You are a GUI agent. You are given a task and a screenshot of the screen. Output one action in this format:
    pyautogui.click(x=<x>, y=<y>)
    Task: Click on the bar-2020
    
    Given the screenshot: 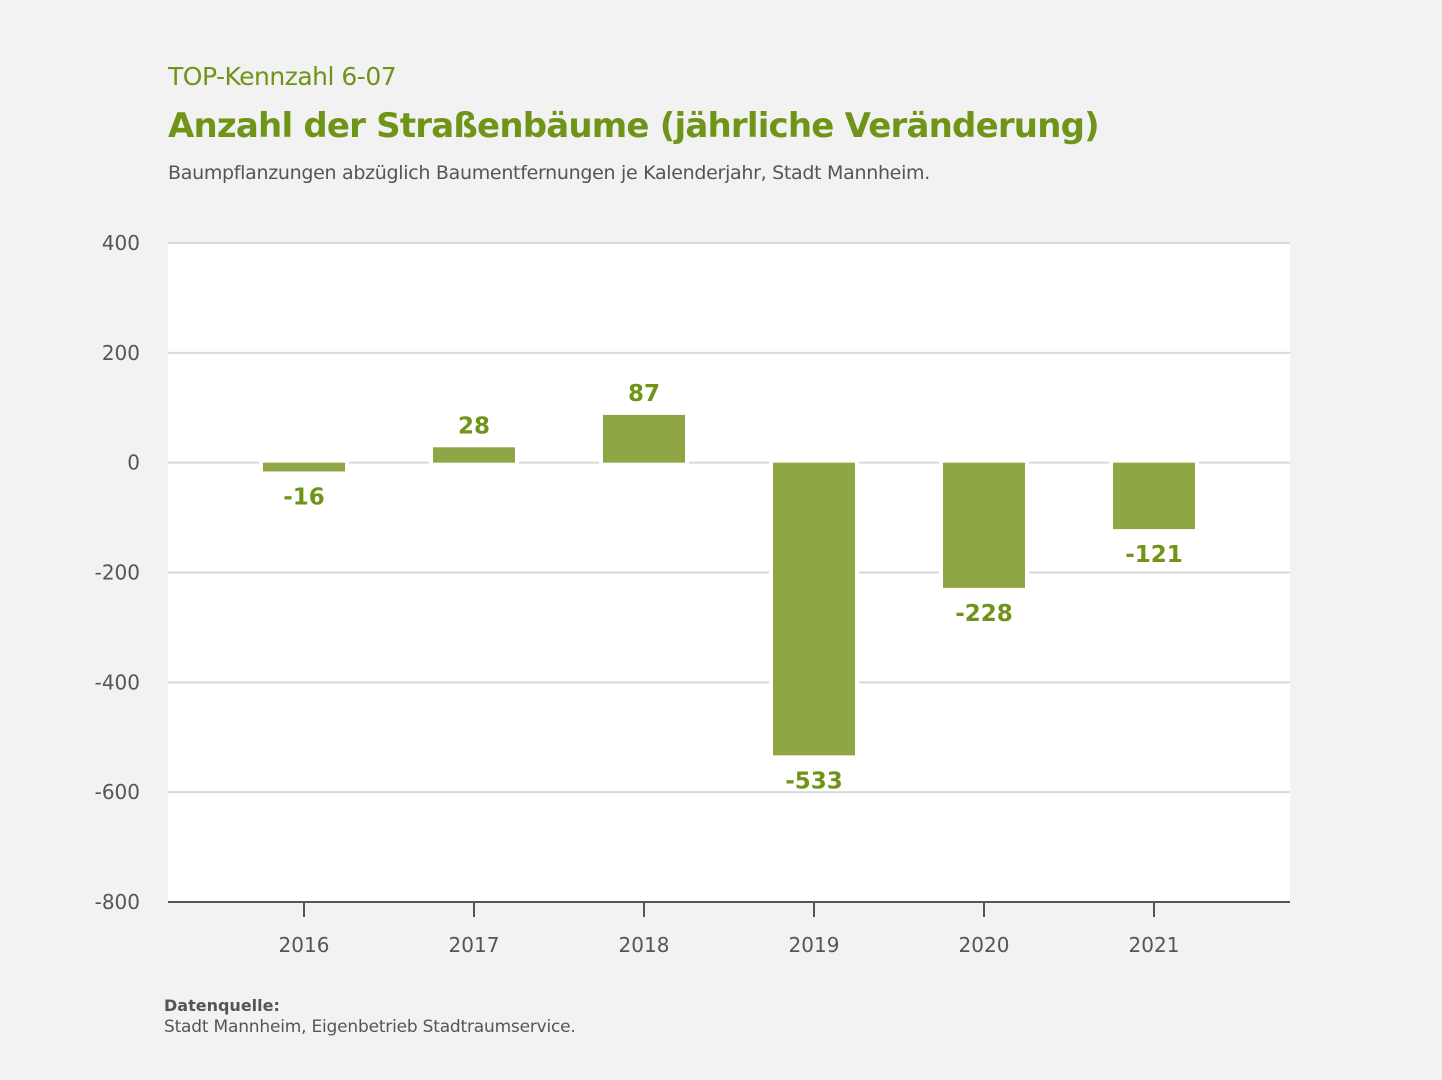 What is the action you would take?
    pyautogui.click(x=984, y=525)
    